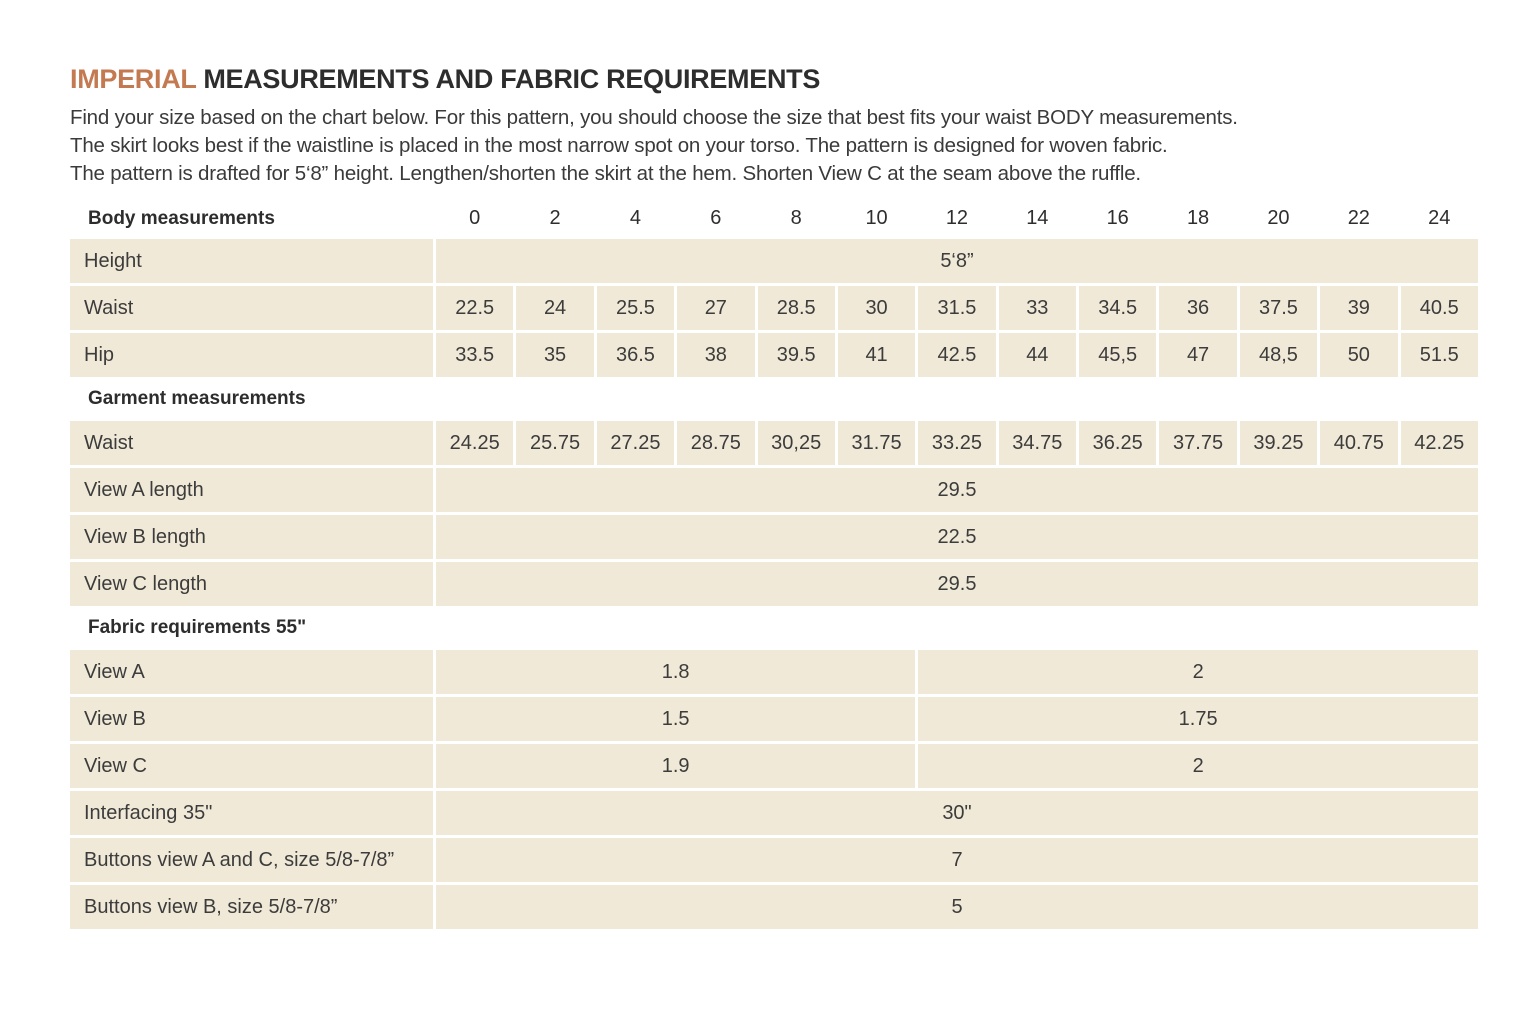  I want to click on value-cell: 41, so click(876, 355).